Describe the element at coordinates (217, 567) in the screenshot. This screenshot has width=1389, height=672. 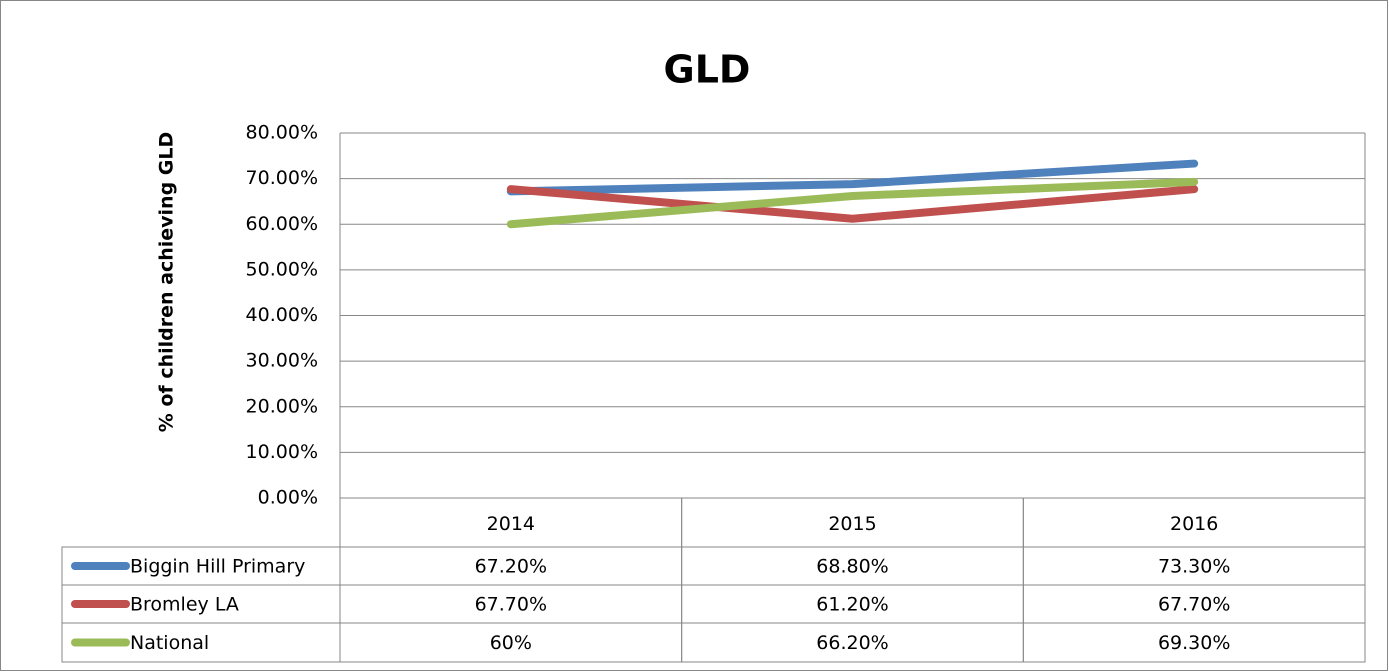
I see `legend-label: Biggin Hill Primary` at that location.